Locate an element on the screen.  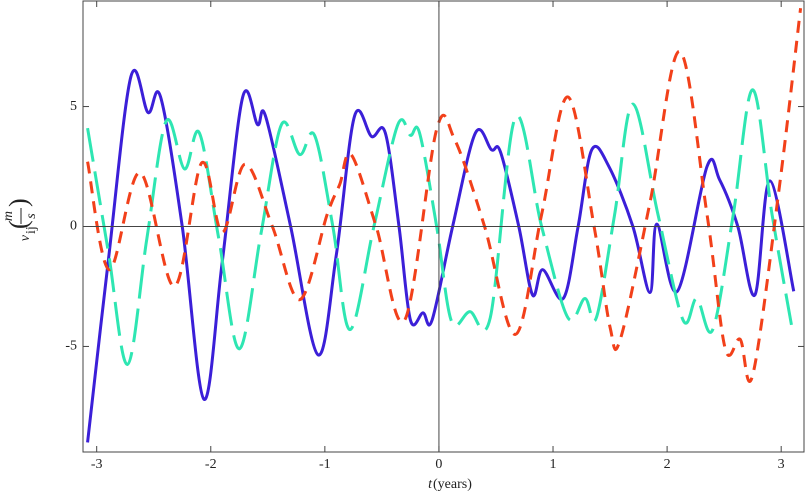
paren: ( is located at coordinates (18, 224).